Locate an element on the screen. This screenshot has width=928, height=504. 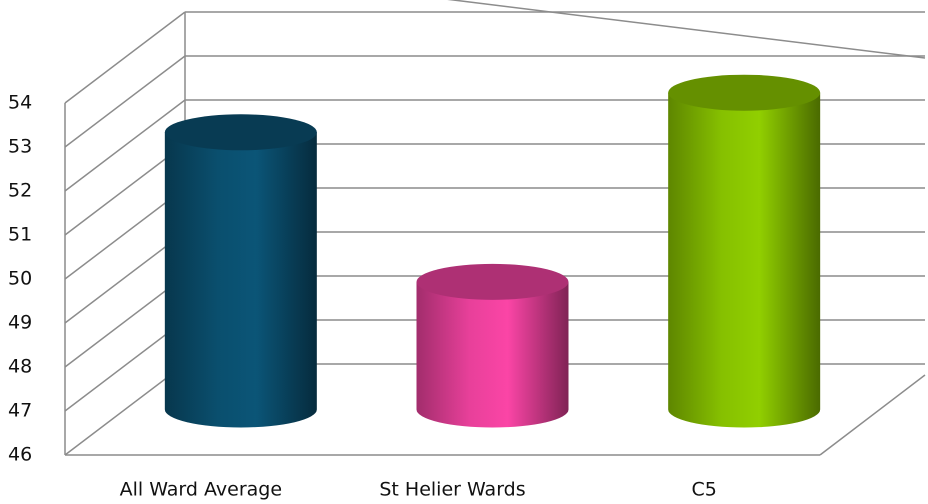
x-tick-label: All Ward Average is located at coordinates (201, 490).